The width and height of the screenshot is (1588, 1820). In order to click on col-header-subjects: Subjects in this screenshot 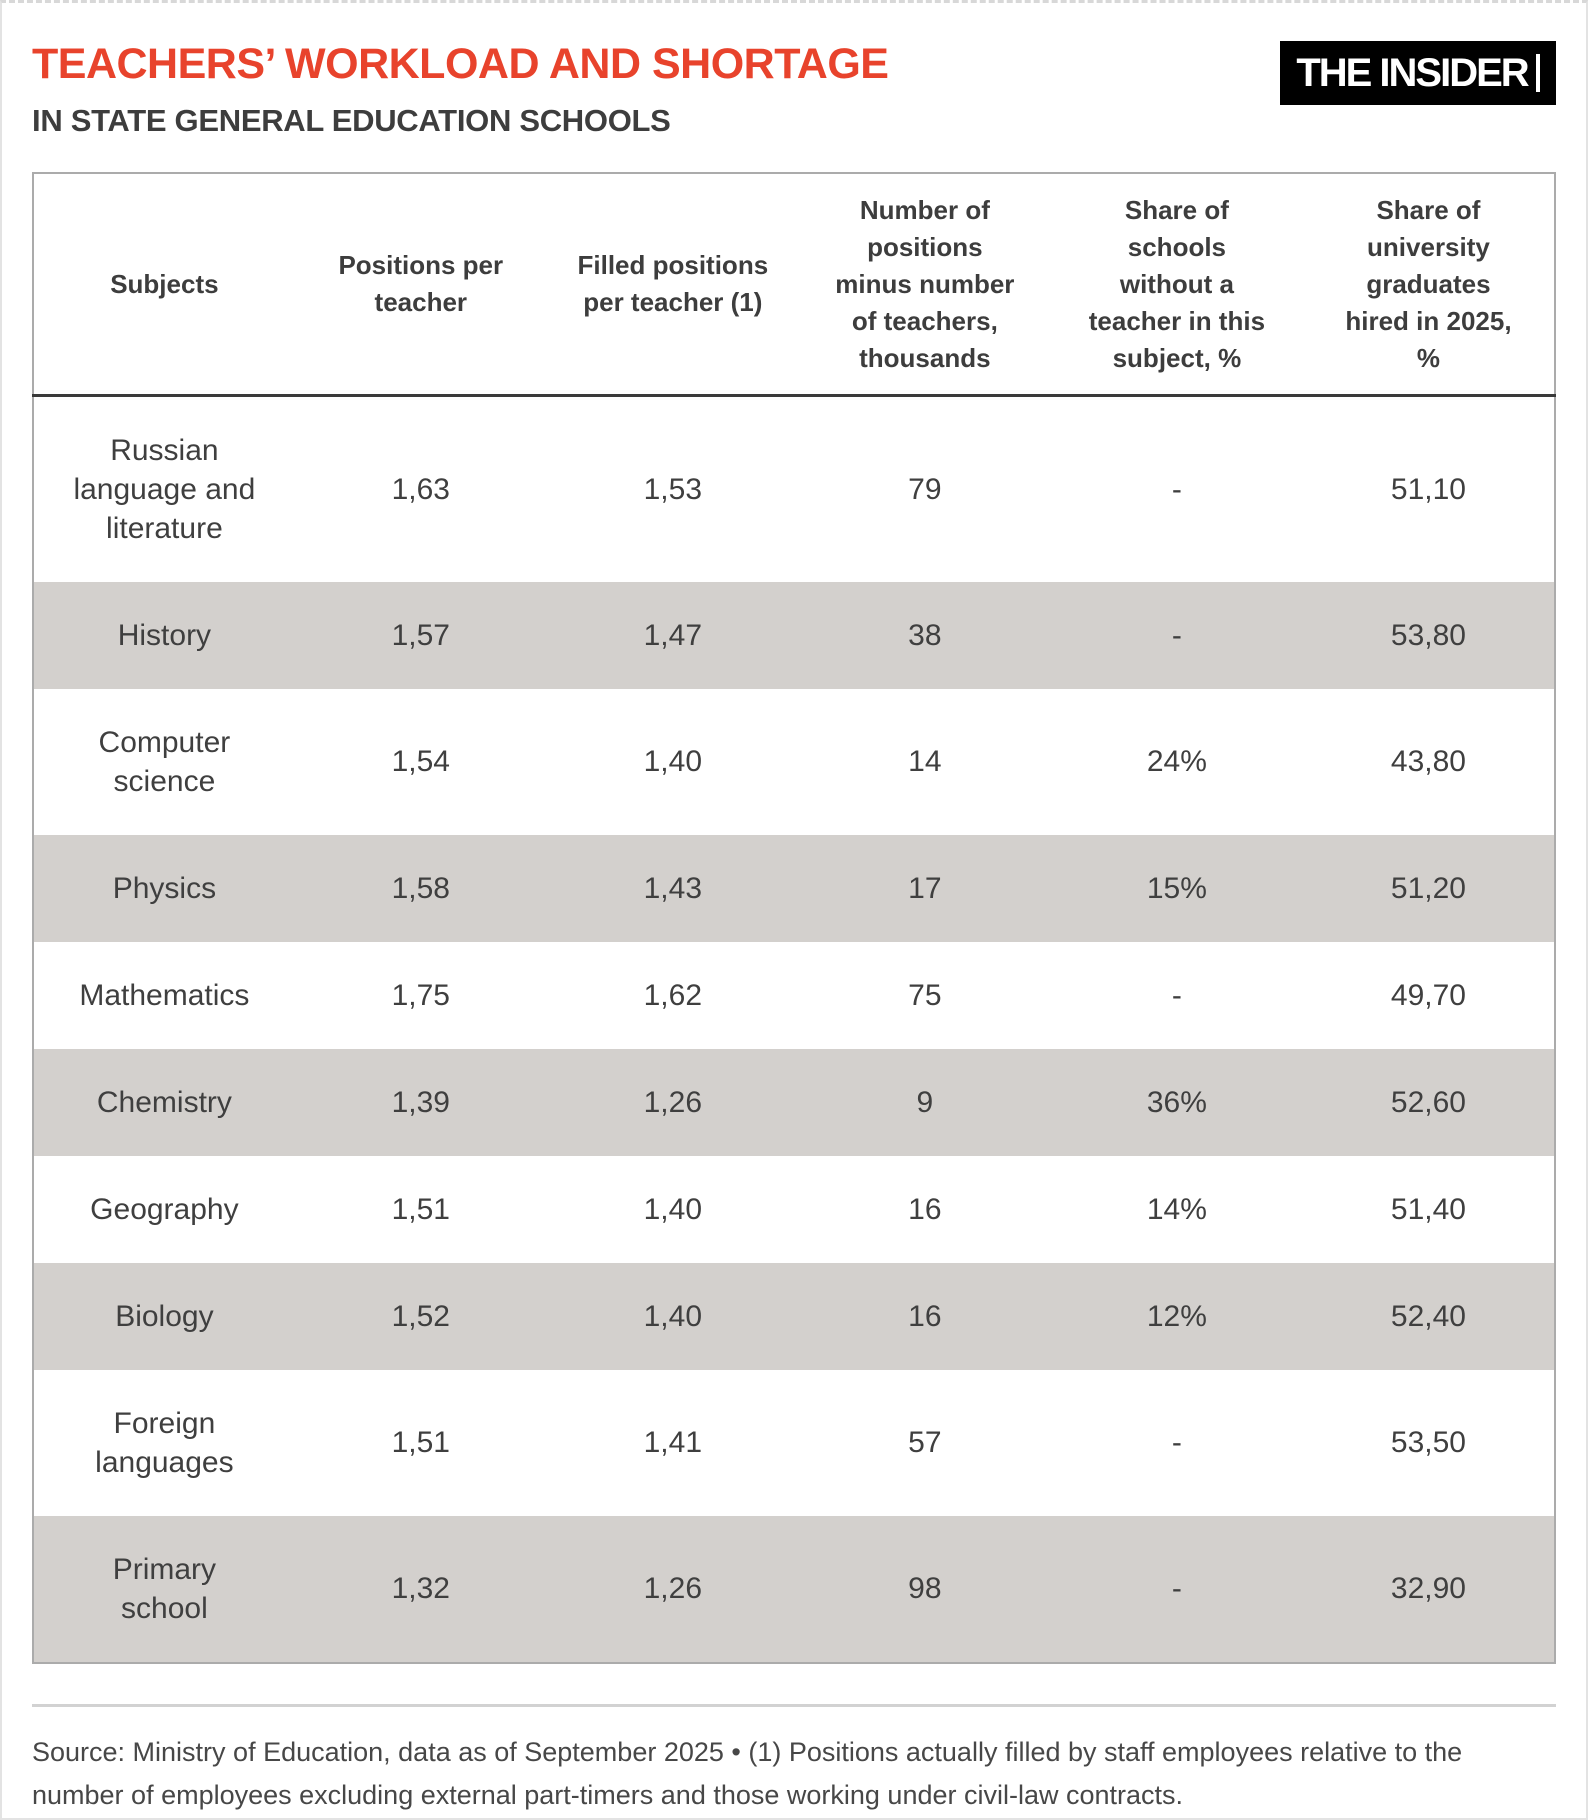, I will do `click(164, 285)`.